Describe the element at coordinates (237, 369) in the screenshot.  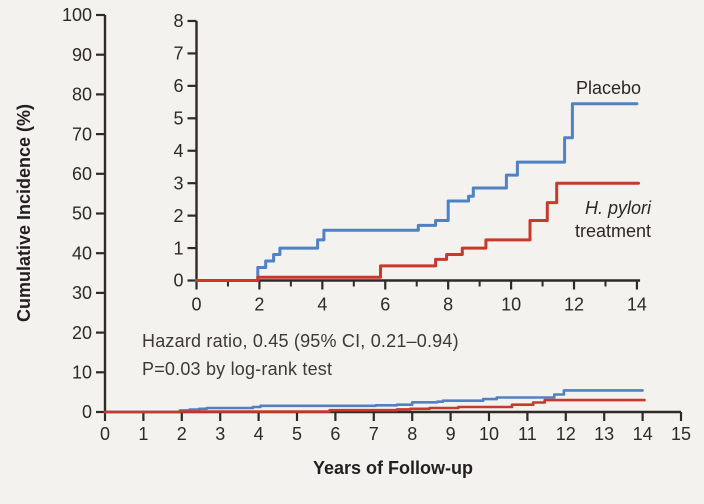
I see `p-value-annotation: P=0.03 by log-rank test` at that location.